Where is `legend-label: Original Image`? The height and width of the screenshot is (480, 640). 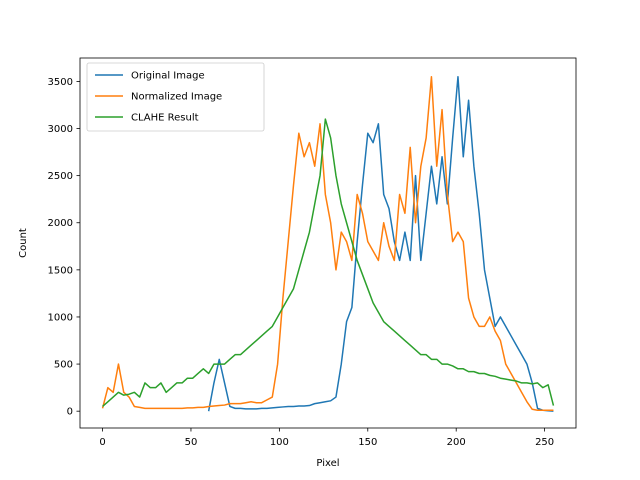 legend-label: Original Image is located at coordinates (168, 76).